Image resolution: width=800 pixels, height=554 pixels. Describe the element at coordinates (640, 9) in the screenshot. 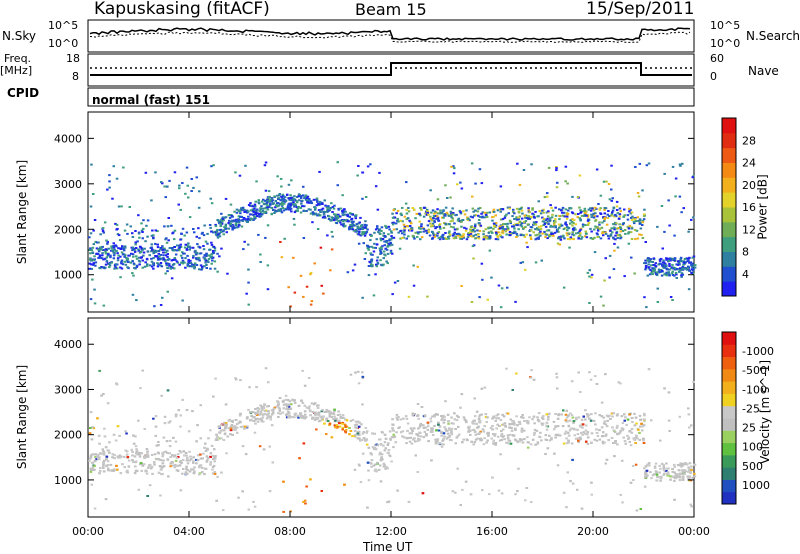

I see `date-label: 15/Sep/2011` at that location.